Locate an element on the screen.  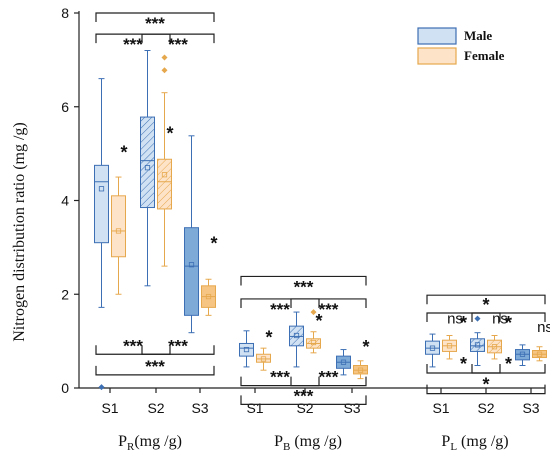
legend-label-female: Female is located at coordinates (484, 55).